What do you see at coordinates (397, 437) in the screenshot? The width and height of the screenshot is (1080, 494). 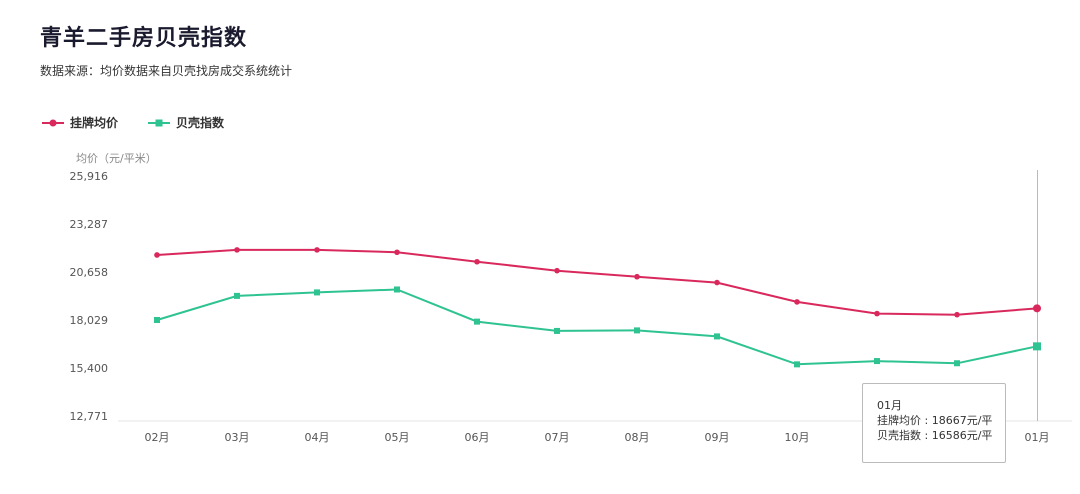 I see `x-tick-label: 05月` at bounding box center [397, 437].